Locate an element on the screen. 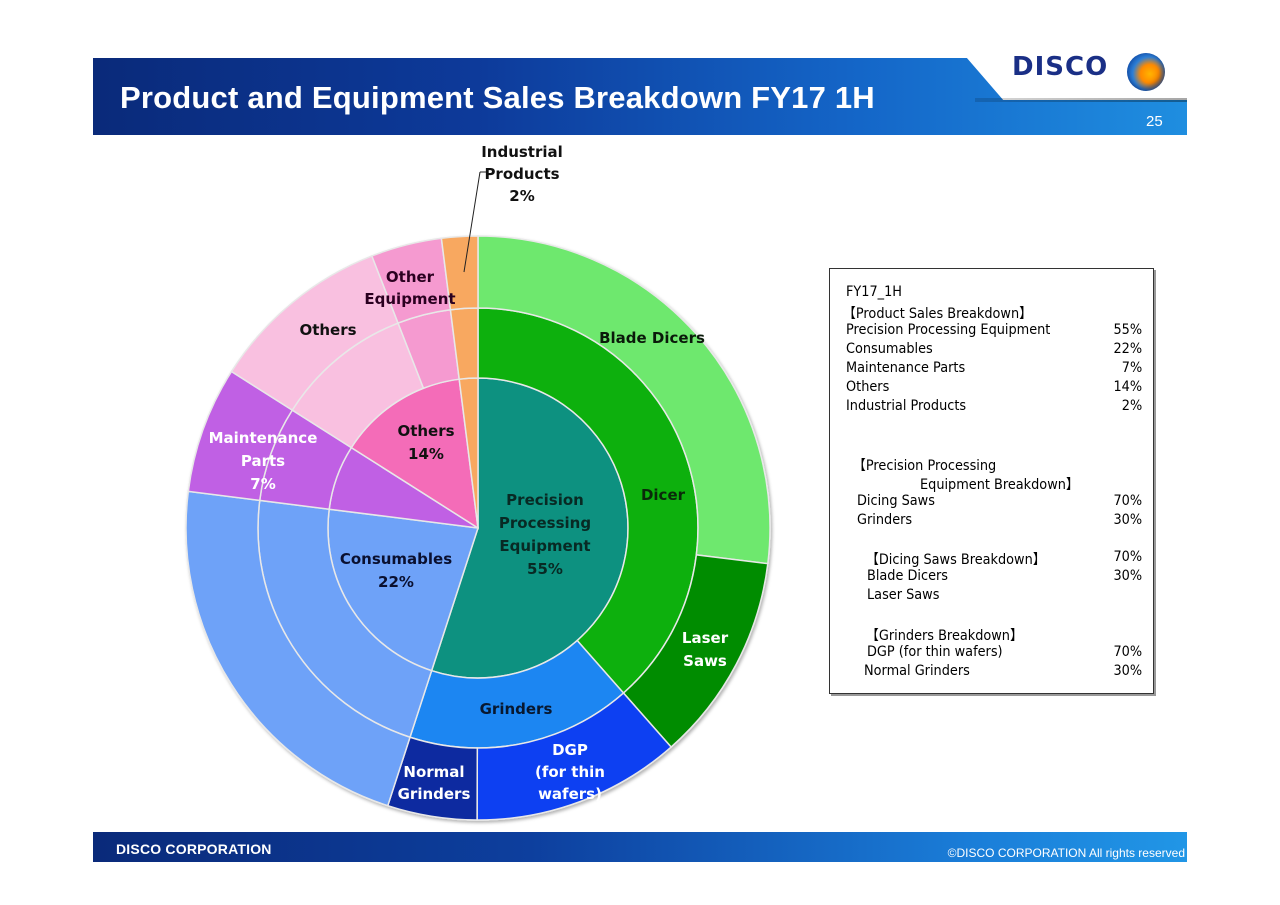 This screenshot has height=905, width=1280. label-industrial: Industrial is located at coordinates (522, 152).